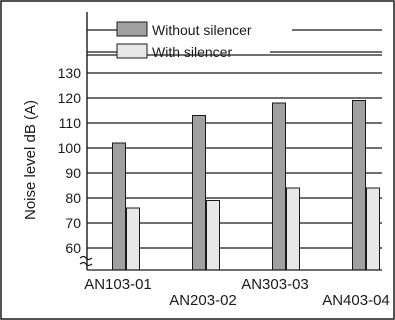 The image size is (395, 320). Describe the element at coordinates (234, 40) in the screenshot. I see `legend: Without silencer With silencer` at that location.